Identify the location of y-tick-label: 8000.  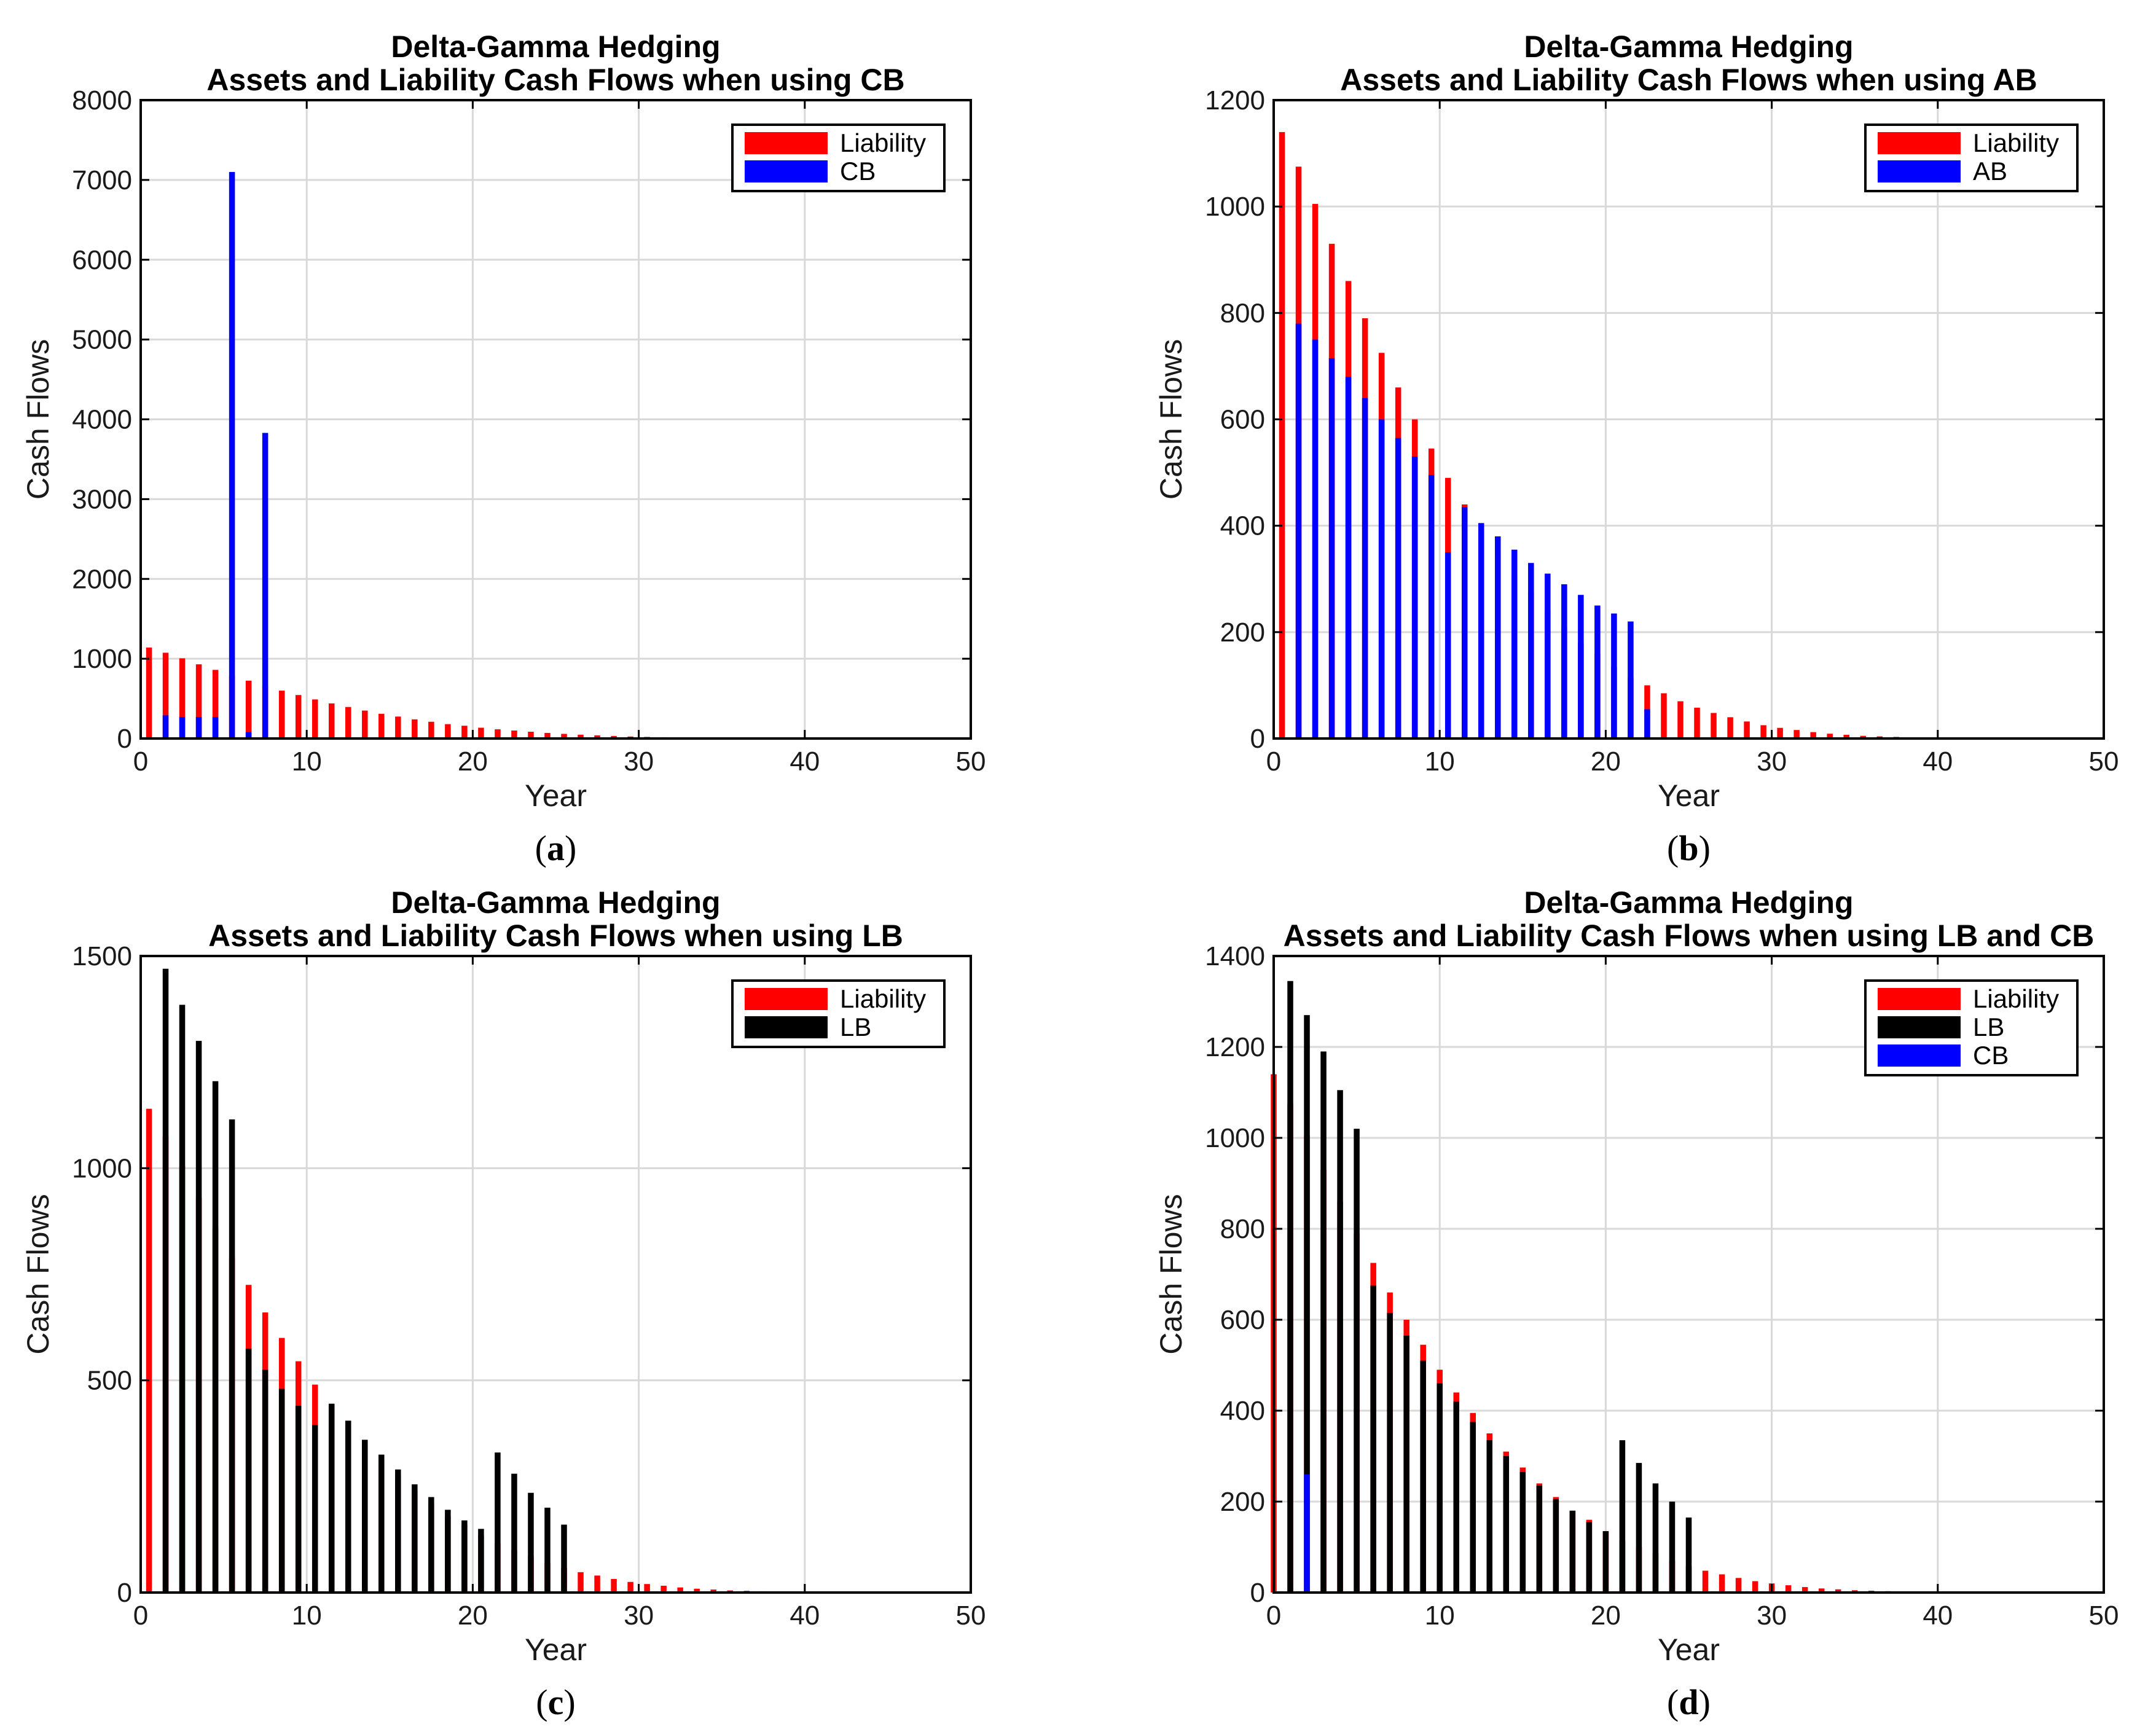
(102, 100).